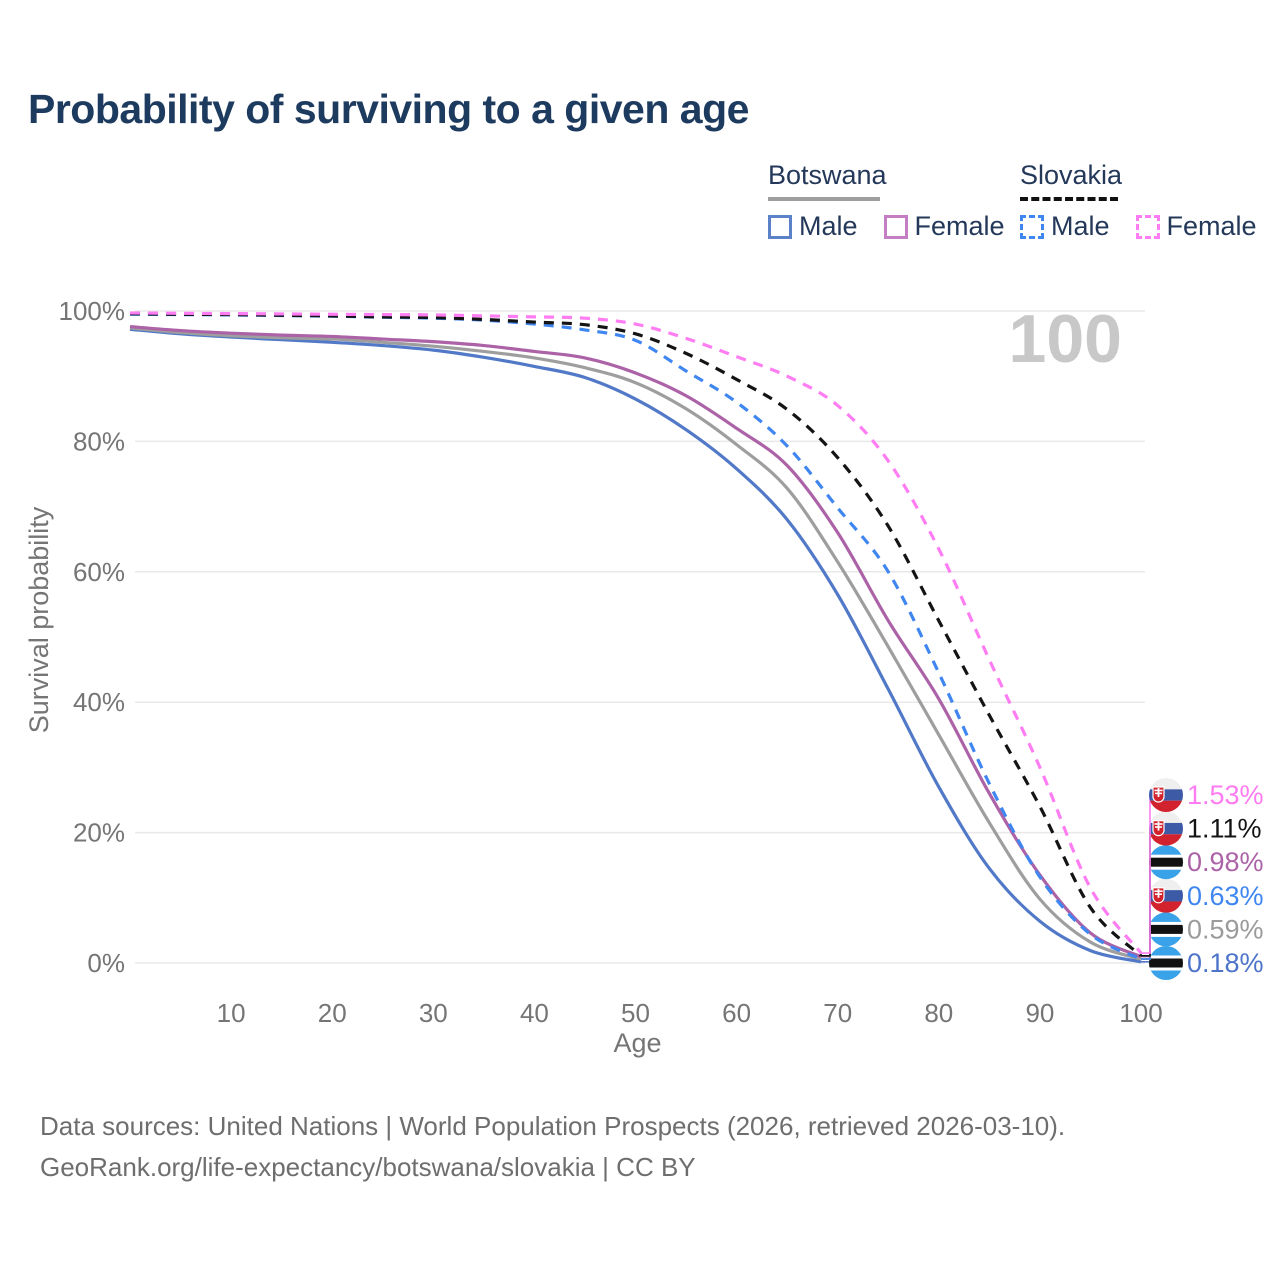 The height and width of the screenshot is (1280, 1280). What do you see at coordinates (106, 963) in the screenshot?
I see `y-tick-0: 0%` at bounding box center [106, 963].